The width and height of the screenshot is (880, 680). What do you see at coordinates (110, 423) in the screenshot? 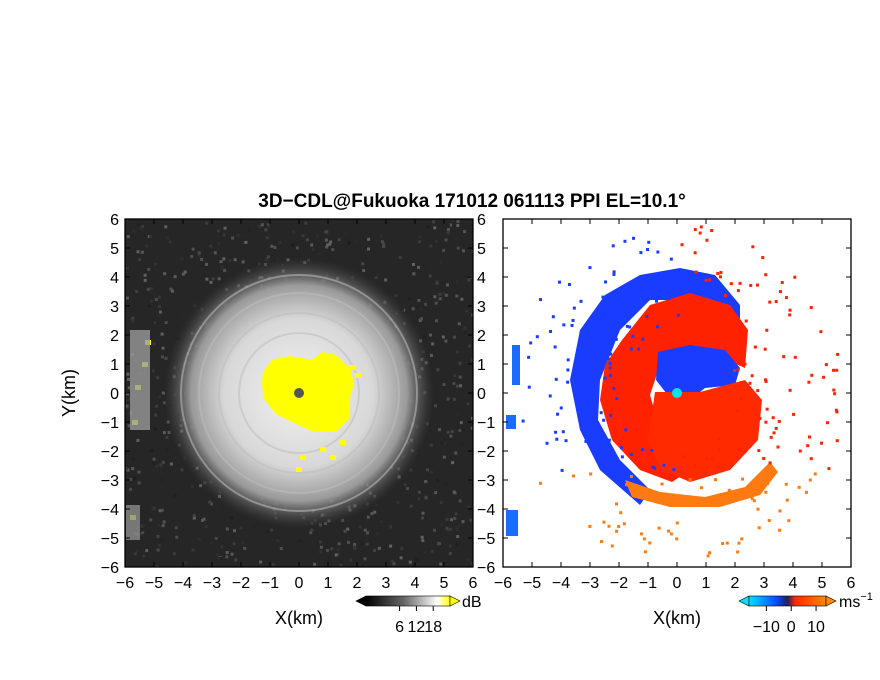
I see `y-tick-label: −1` at bounding box center [110, 423].